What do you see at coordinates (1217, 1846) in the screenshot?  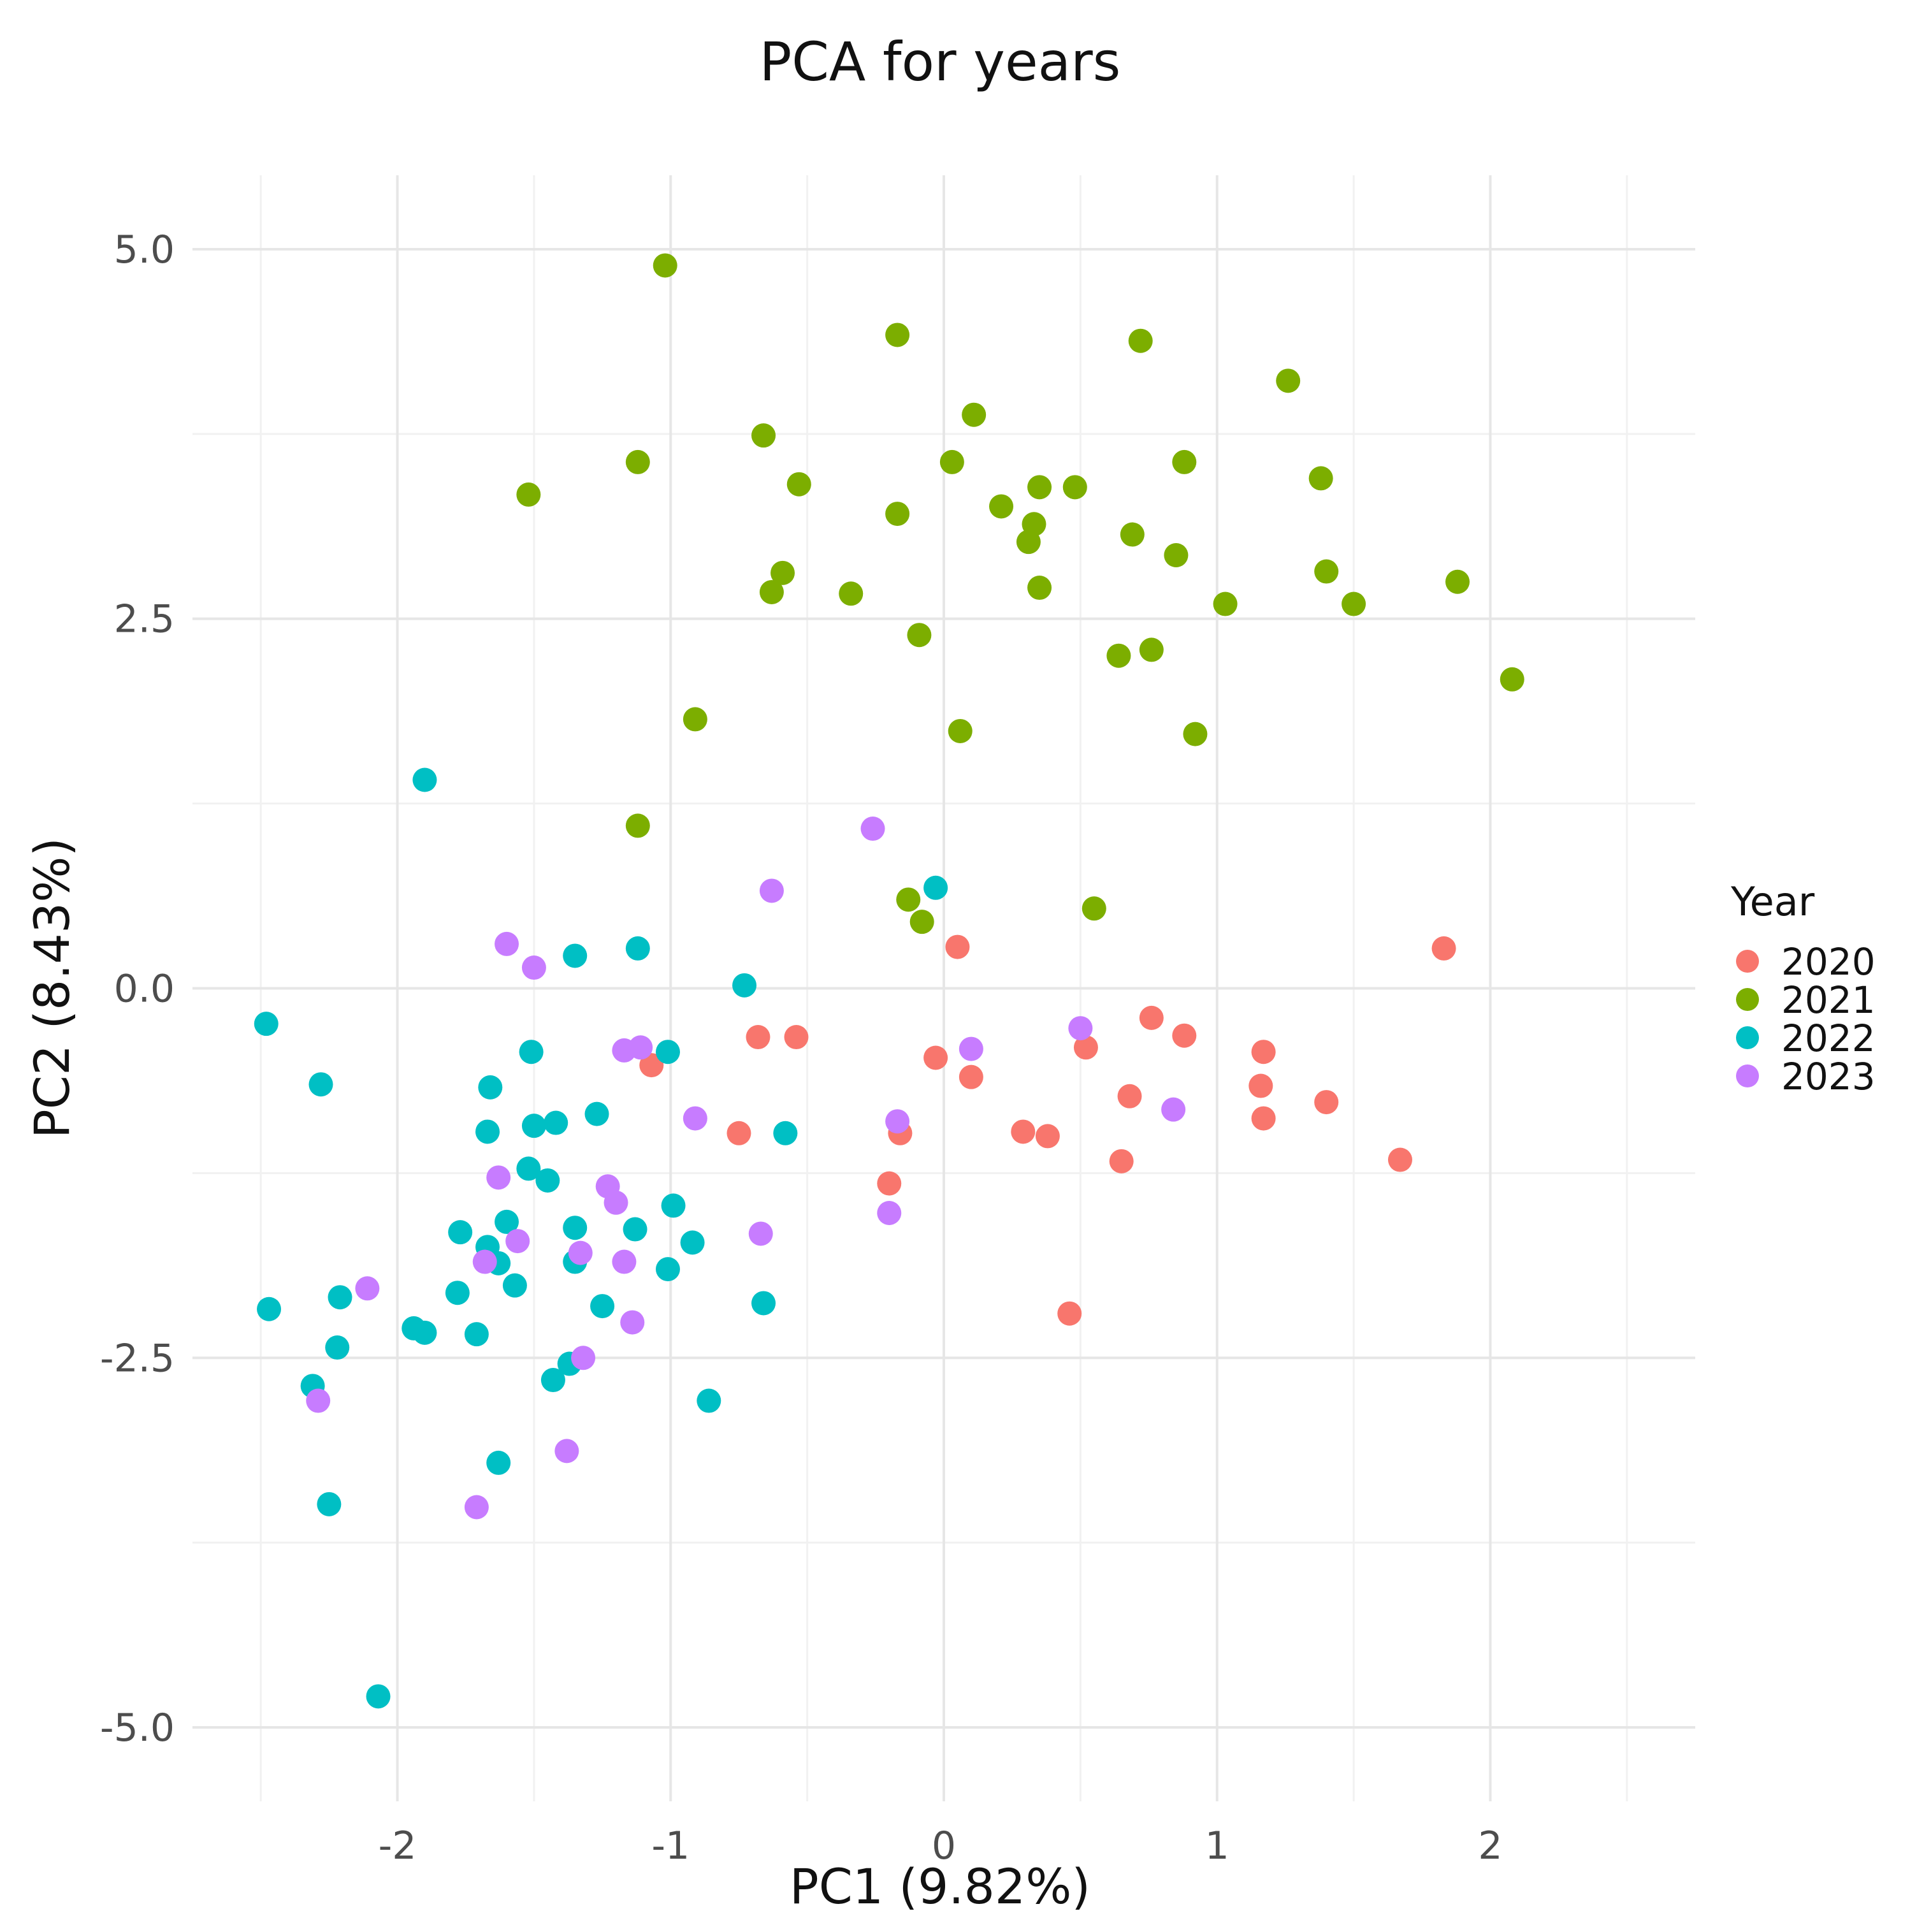 I see `x-tick-label: 1` at bounding box center [1217, 1846].